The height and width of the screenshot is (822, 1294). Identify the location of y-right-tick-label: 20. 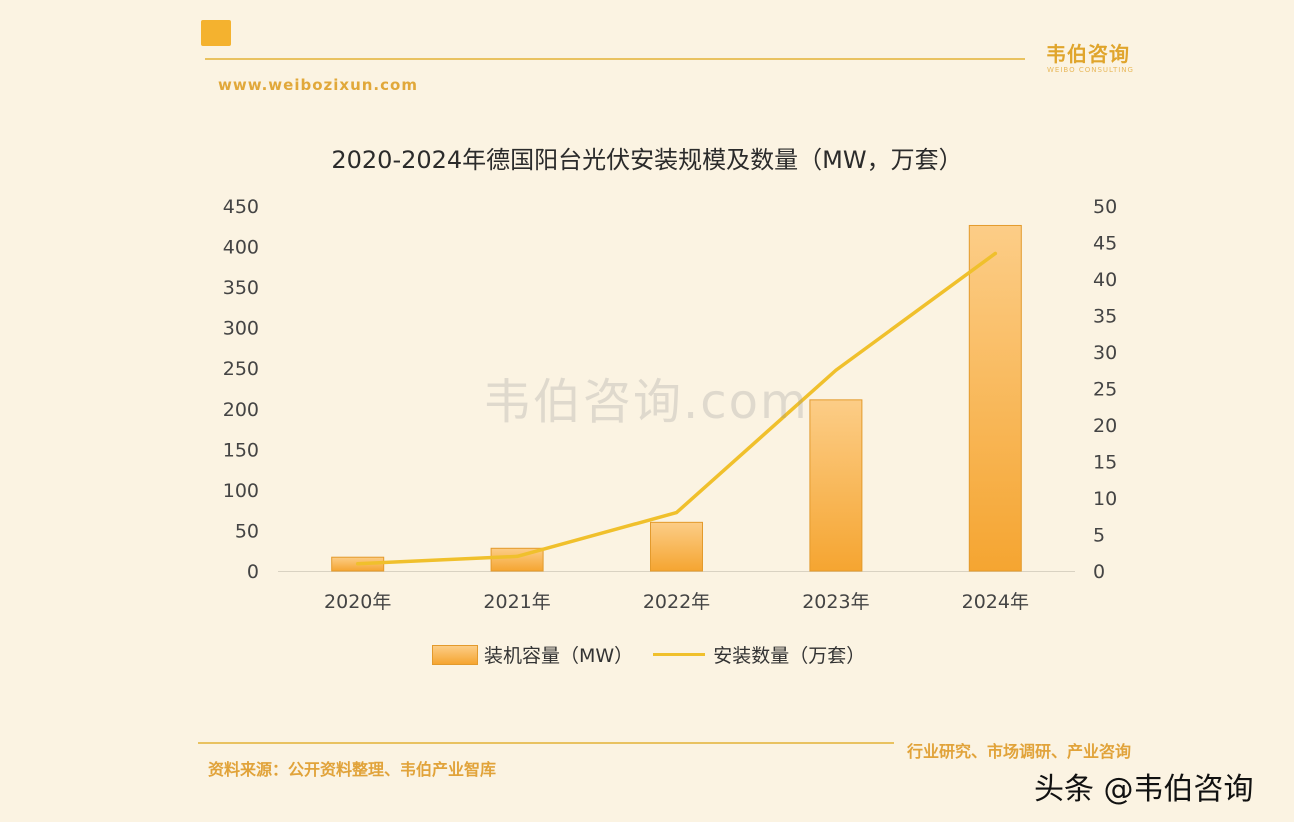
(1105, 426).